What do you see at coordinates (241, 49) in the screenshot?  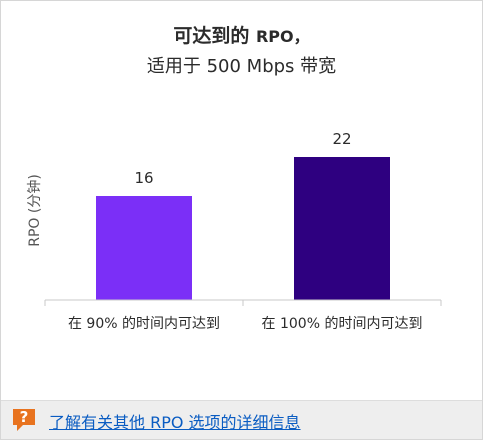 I see `chart-title: 可达到的 RPO， 适用于 500 Mbps 带宽` at bounding box center [241, 49].